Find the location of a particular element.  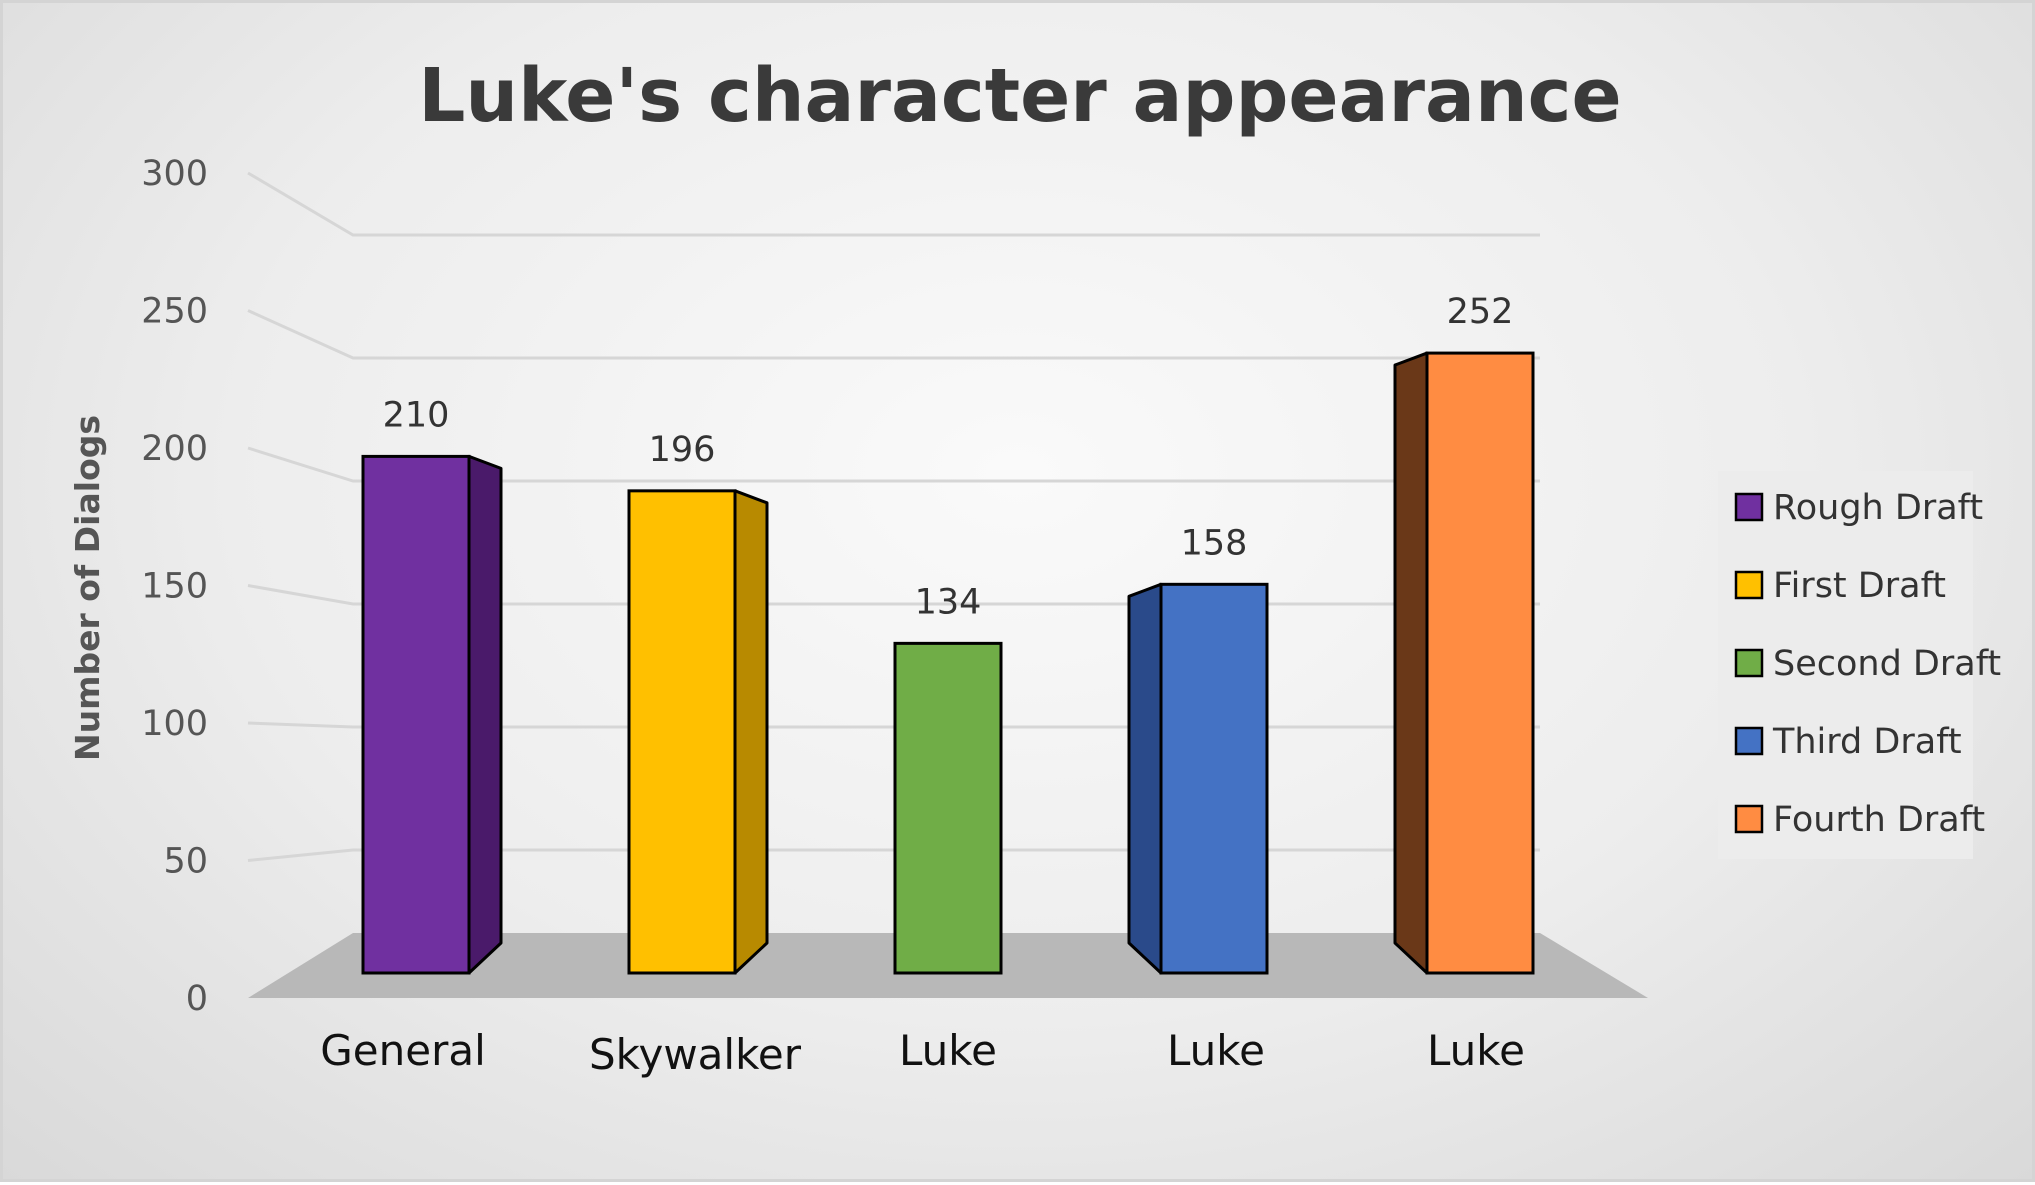

x-axis-ticks: General Skywalker Luke Luke Luke is located at coordinates (922, 1052).